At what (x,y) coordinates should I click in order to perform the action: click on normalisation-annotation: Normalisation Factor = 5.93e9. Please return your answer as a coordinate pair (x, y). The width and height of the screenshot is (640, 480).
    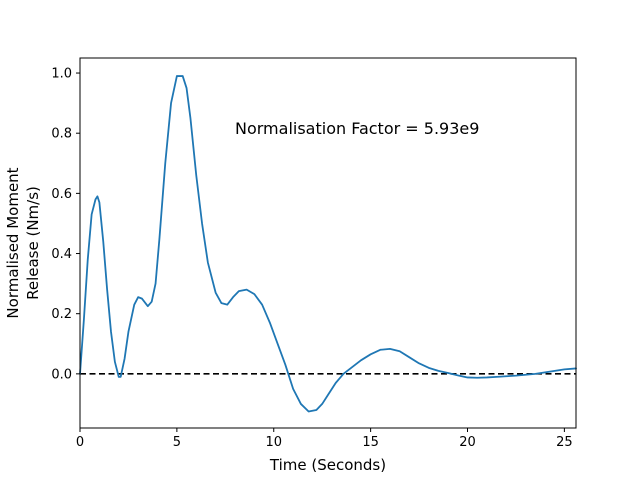
    Looking at the image, I should click on (357, 128).